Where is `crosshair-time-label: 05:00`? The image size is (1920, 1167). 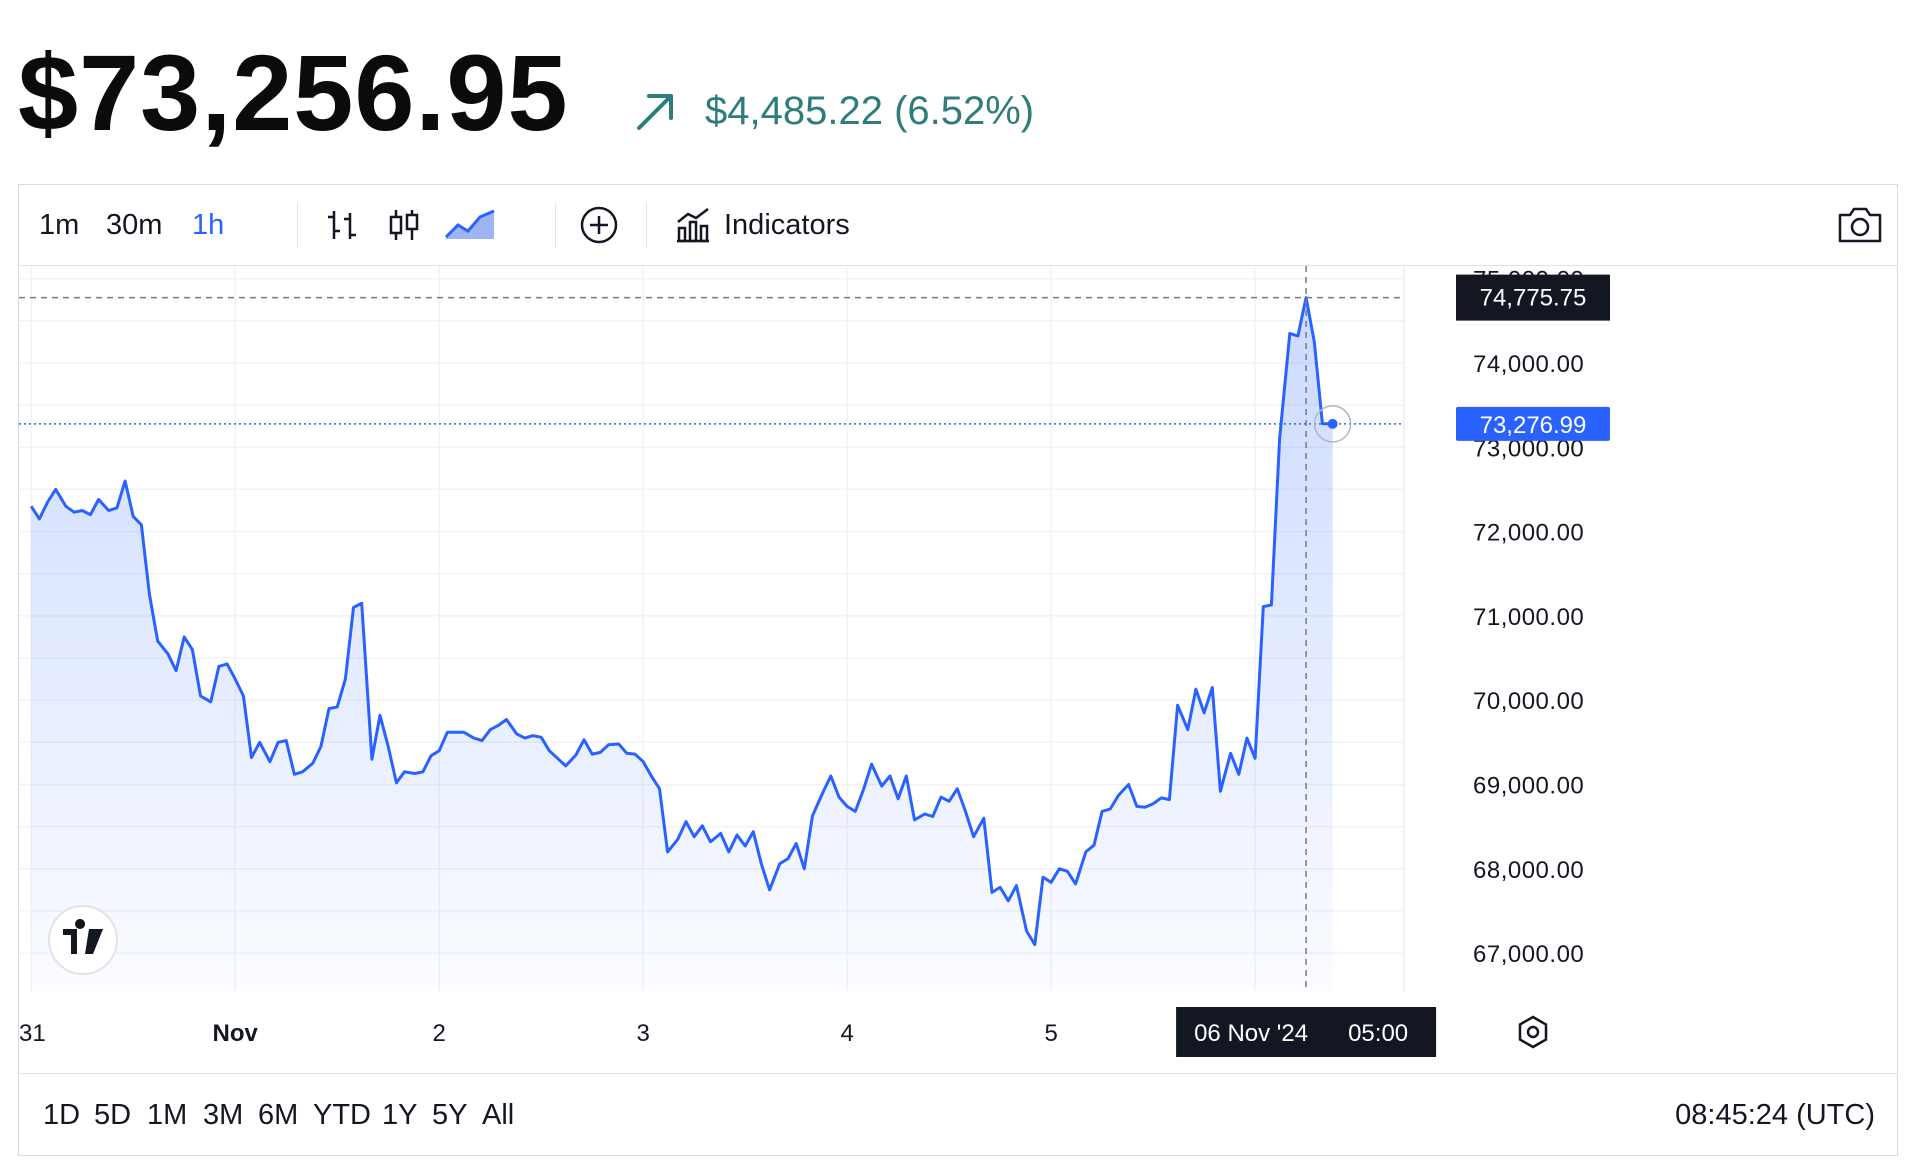
crosshair-time-label: 05:00 is located at coordinates (1378, 1033).